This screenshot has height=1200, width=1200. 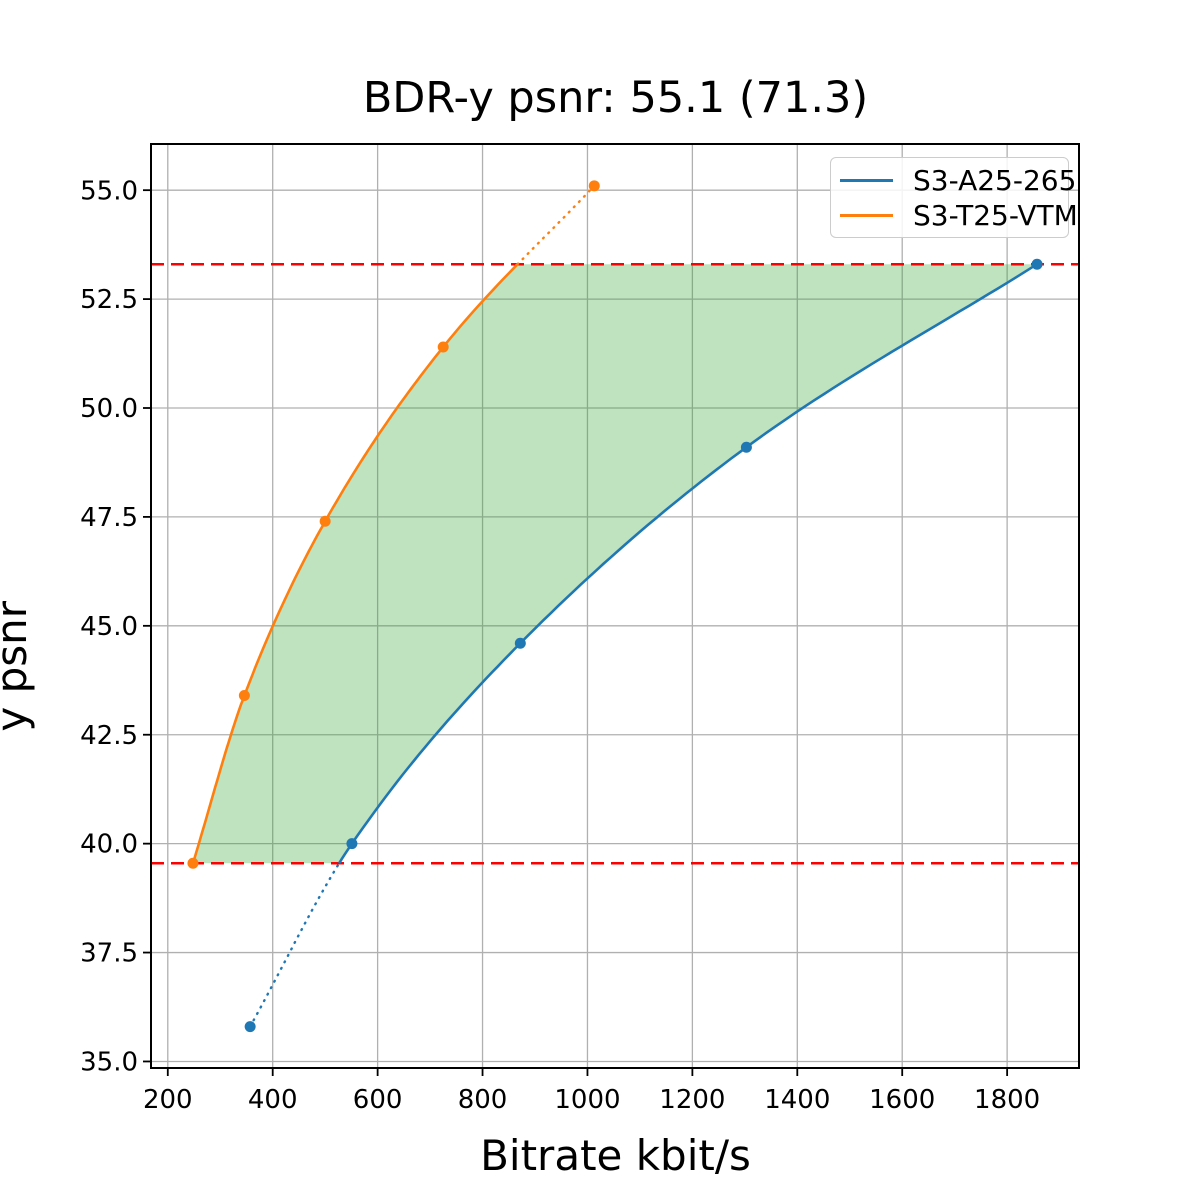 I want to click on y-axis-label-text: y psnr, so click(x=18, y=666).